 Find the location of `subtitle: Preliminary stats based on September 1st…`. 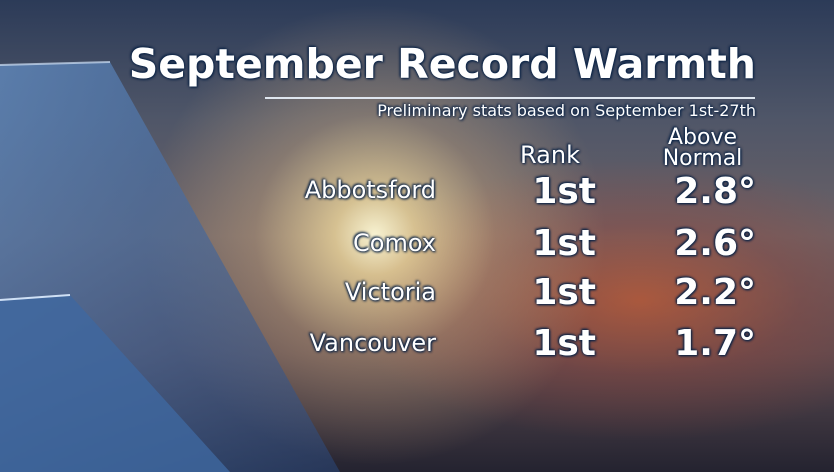

subtitle: Preliminary stats based on September 1st… is located at coordinates (566, 110).